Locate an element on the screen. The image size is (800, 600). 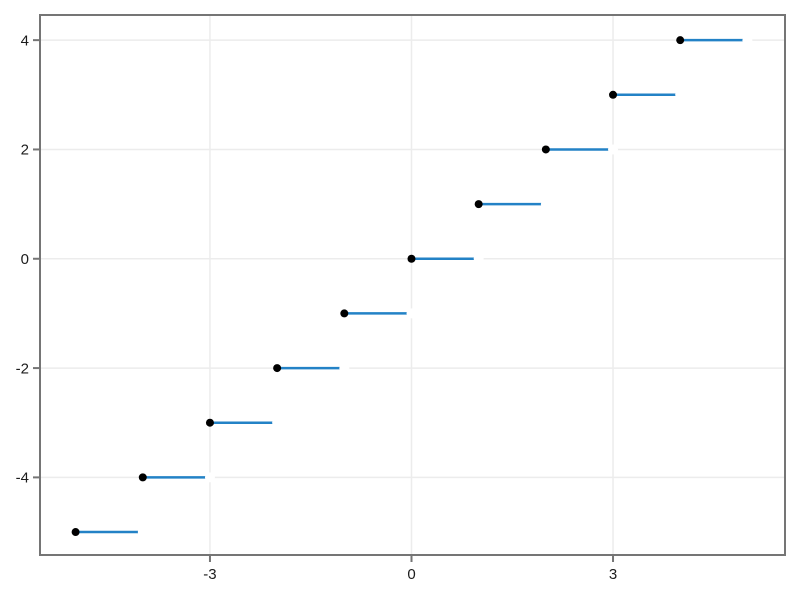
y-tick-label: 0 is located at coordinates (25, 259).